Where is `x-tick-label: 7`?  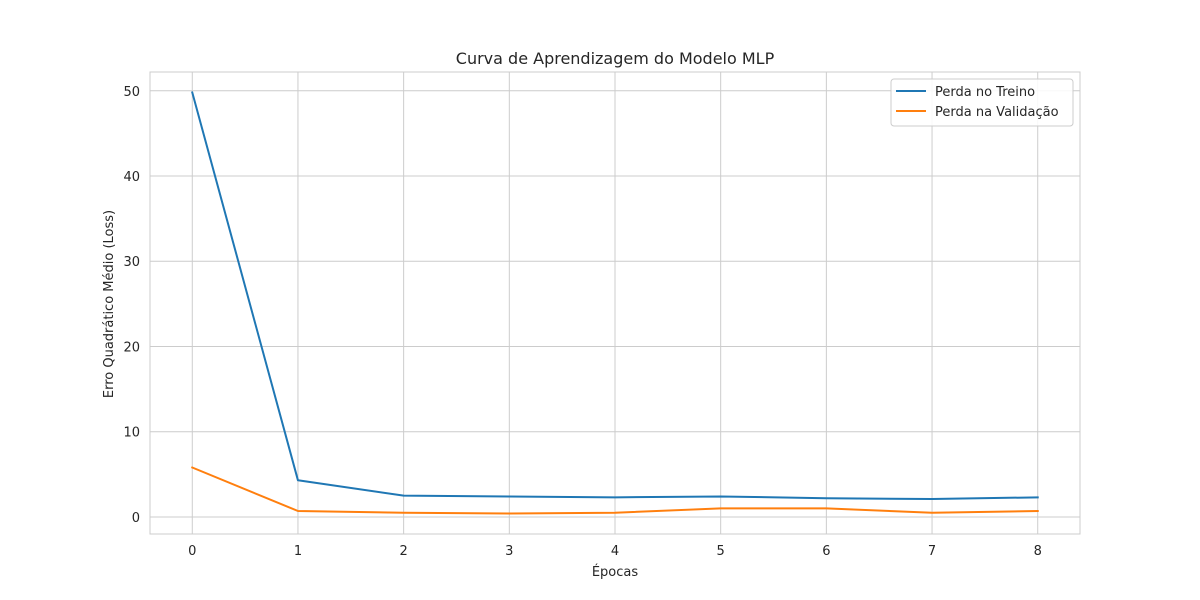 x-tick-label: 7 is located at coordinates (932, 551).